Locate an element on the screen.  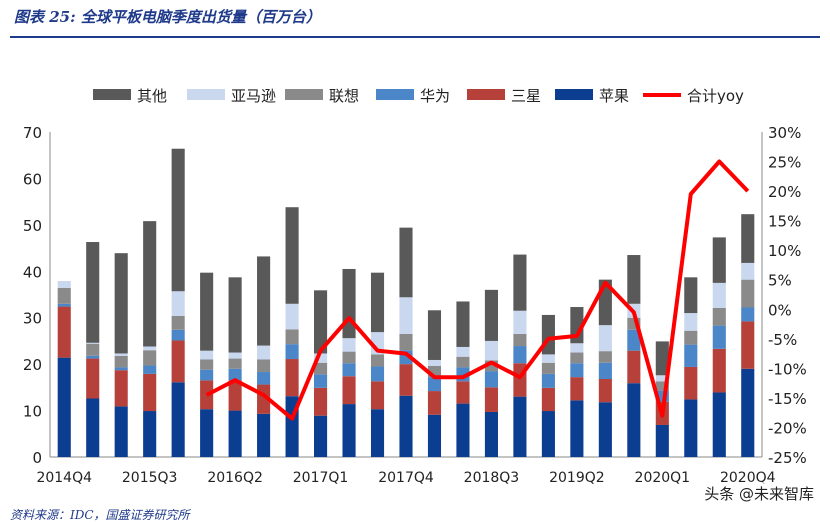
bar-2020Q2-亚马逊 is located at coordinates (691, 322).